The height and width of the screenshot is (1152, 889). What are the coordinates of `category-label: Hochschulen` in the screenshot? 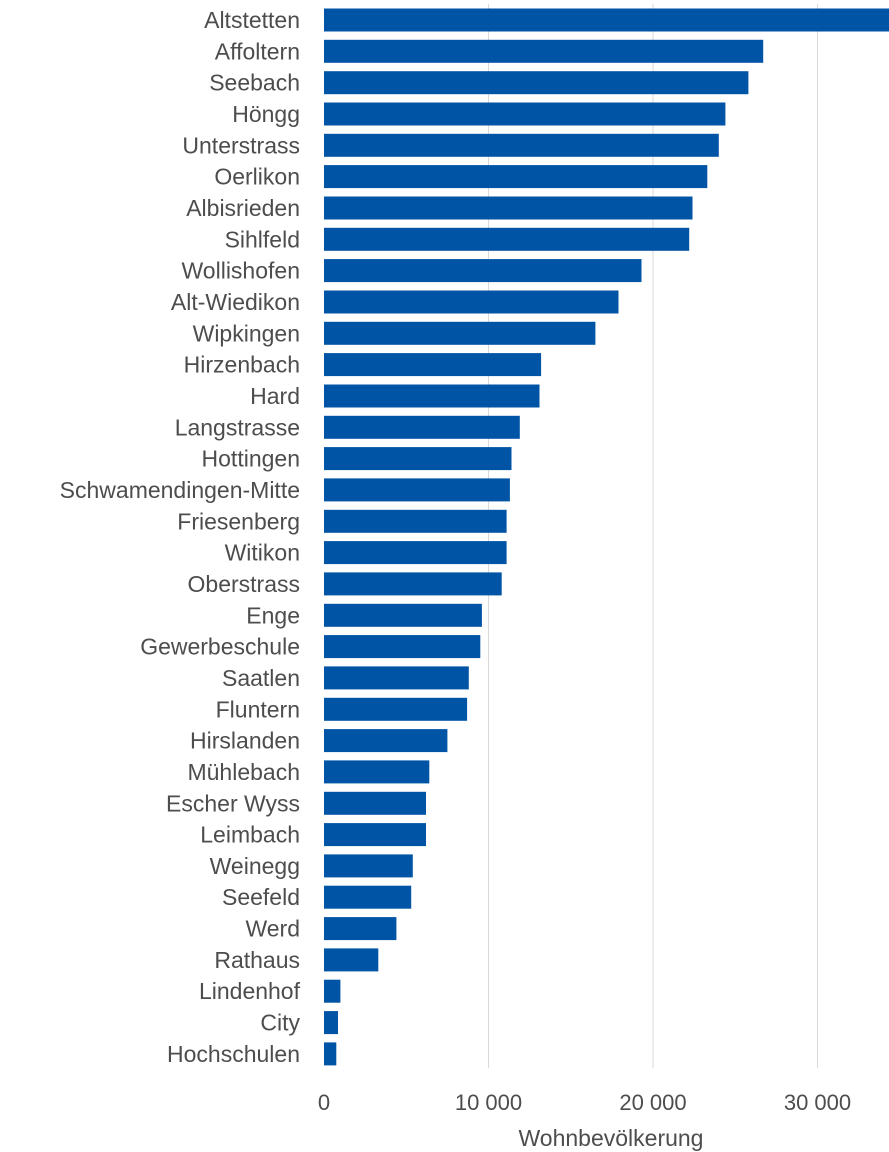 It's located at (233, 1054).